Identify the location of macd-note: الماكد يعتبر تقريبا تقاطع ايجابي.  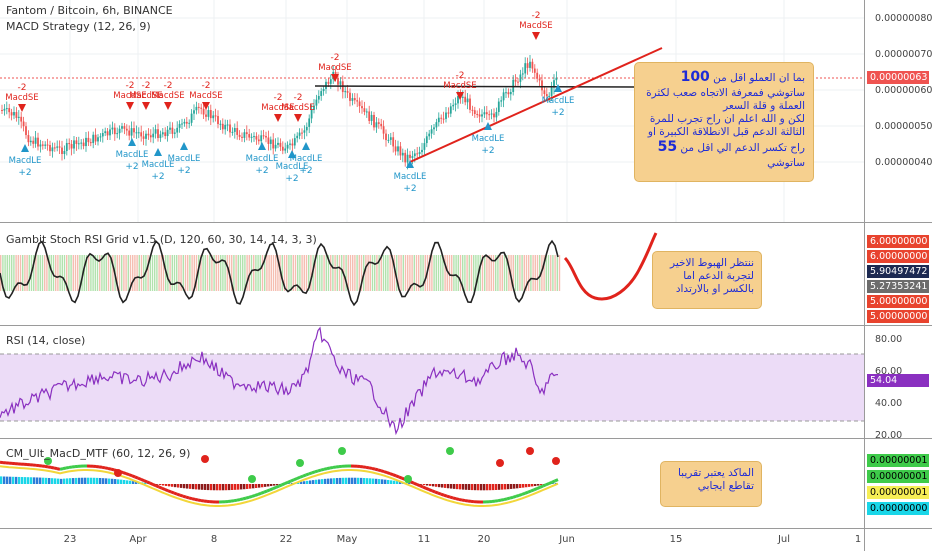
(711, 484).